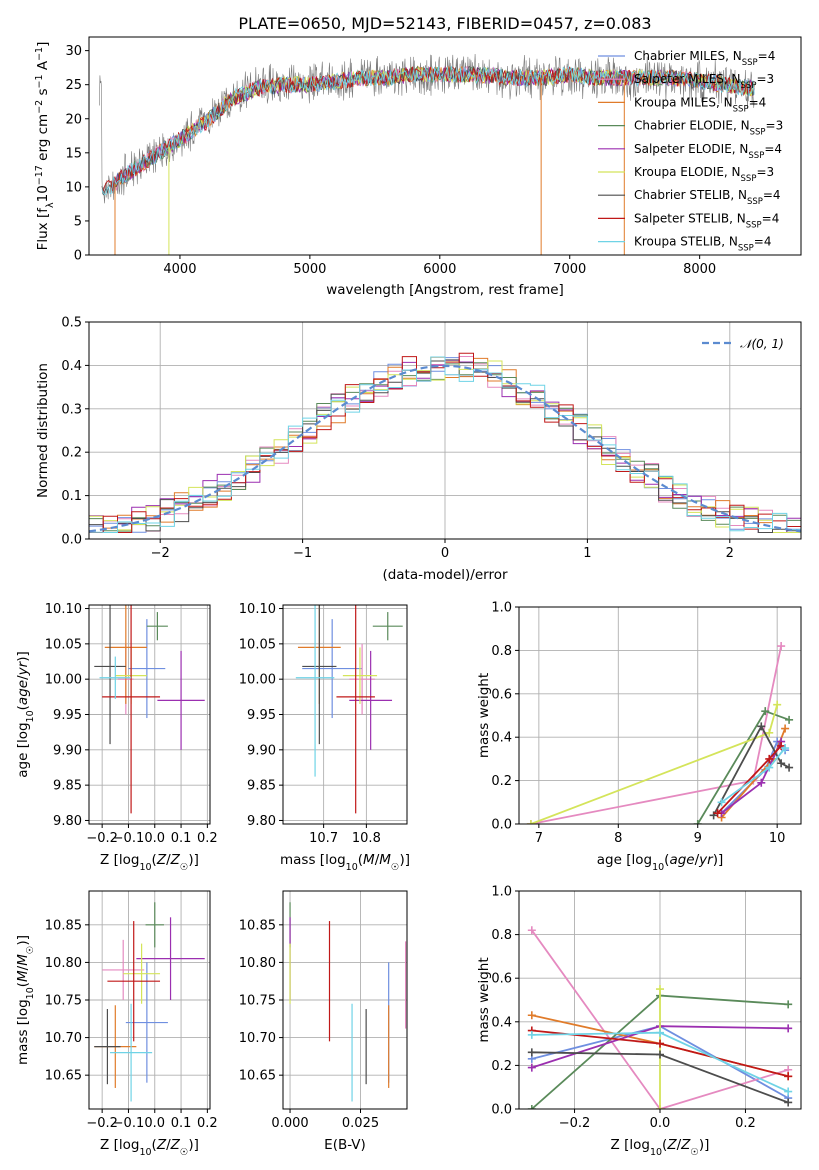  What do you see at coordinates (704, 174) in the screenshot?
I see `legend-entry: Kroupa ELODIE, NSSP=3` at bounding box center [704, 174].